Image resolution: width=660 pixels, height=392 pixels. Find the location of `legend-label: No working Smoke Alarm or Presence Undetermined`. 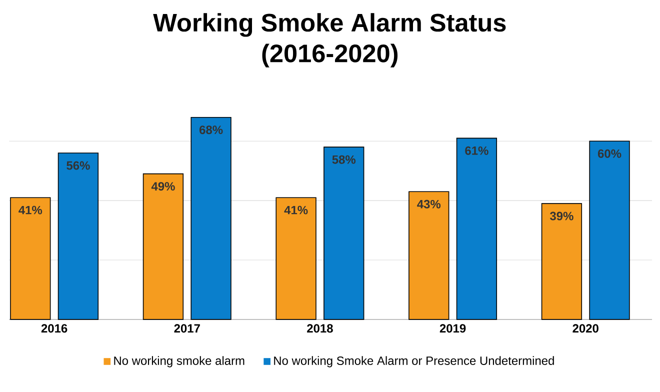

legend-label: No working Smoke Alarm or Presence Undetermined is located at coordinates (414, 362).